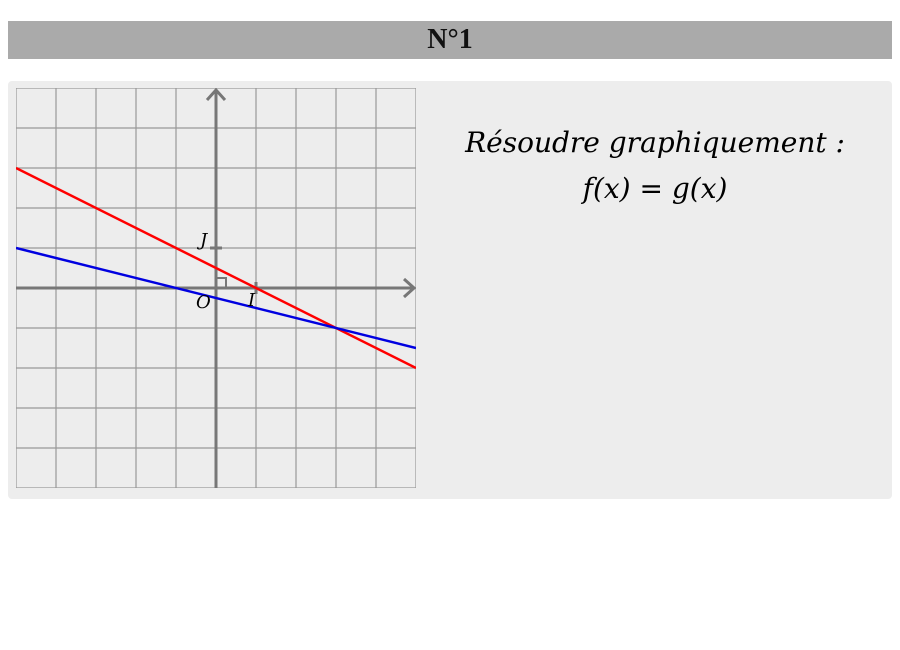 Image resolution: width=900 pixels, height=650 pixels. I want to click on x-axis-arrow, so click(409, 288).